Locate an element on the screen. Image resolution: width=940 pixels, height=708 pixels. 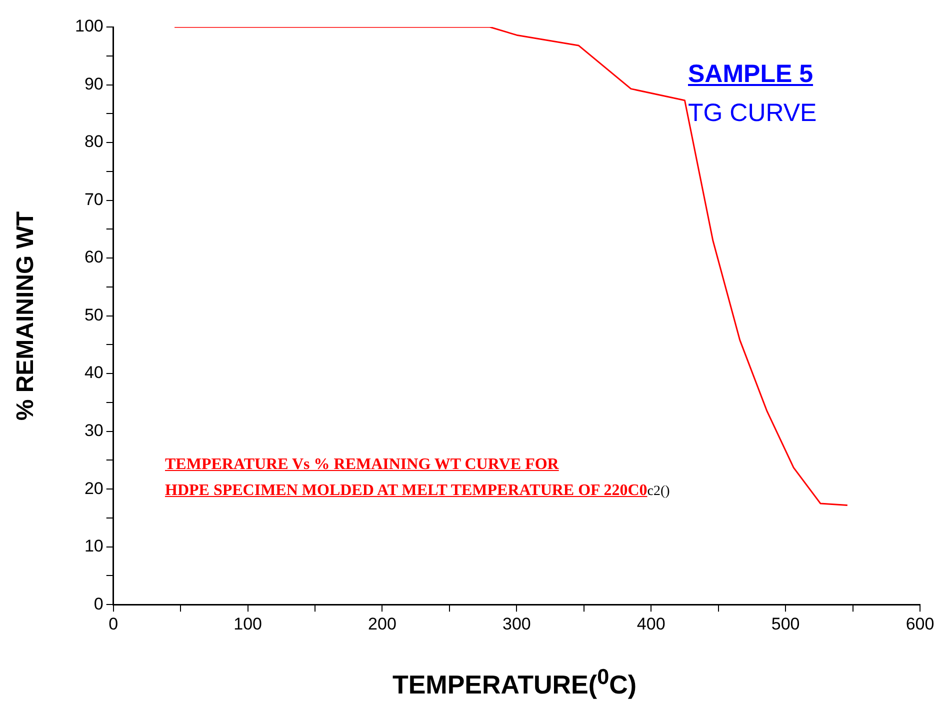
x-tick-label: 200 is located at coordinates (382, 624).